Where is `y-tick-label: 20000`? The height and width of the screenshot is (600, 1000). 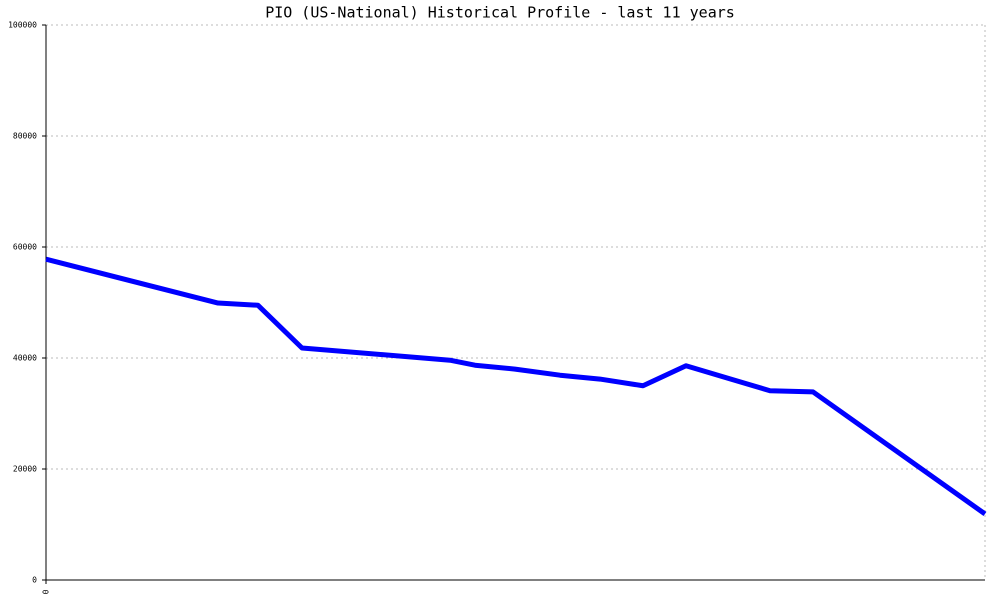 y-tick-label: 20000 is located at coordinates (25, 469).